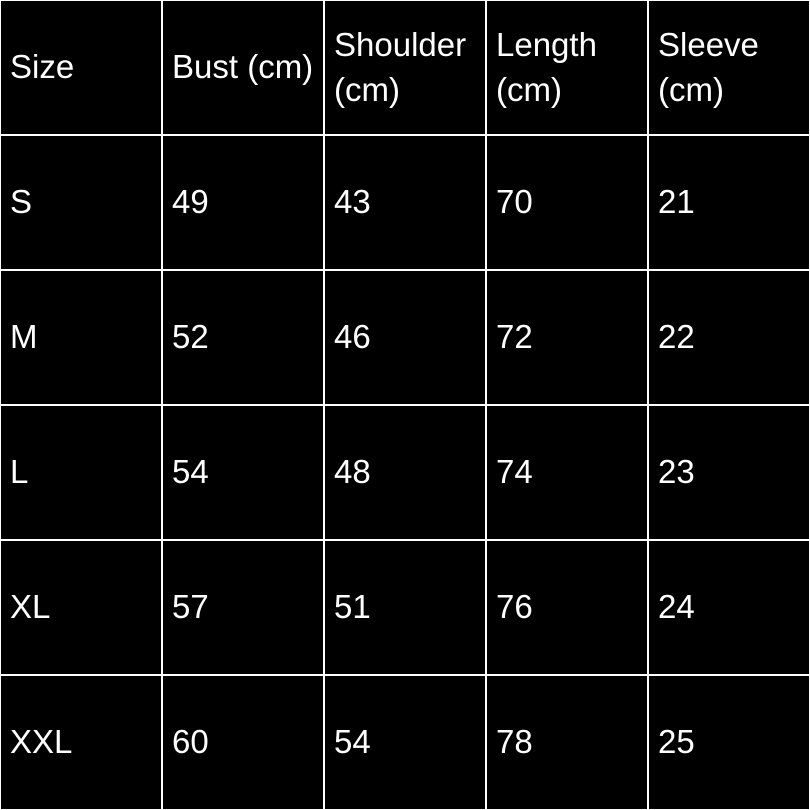 Image resolution: width=810 pixels, height=810 pixels. What do you see at coordinates (729, 472) in the screenshot?
I see `sleeve-cell: 23` at bounding box center [729, 472].